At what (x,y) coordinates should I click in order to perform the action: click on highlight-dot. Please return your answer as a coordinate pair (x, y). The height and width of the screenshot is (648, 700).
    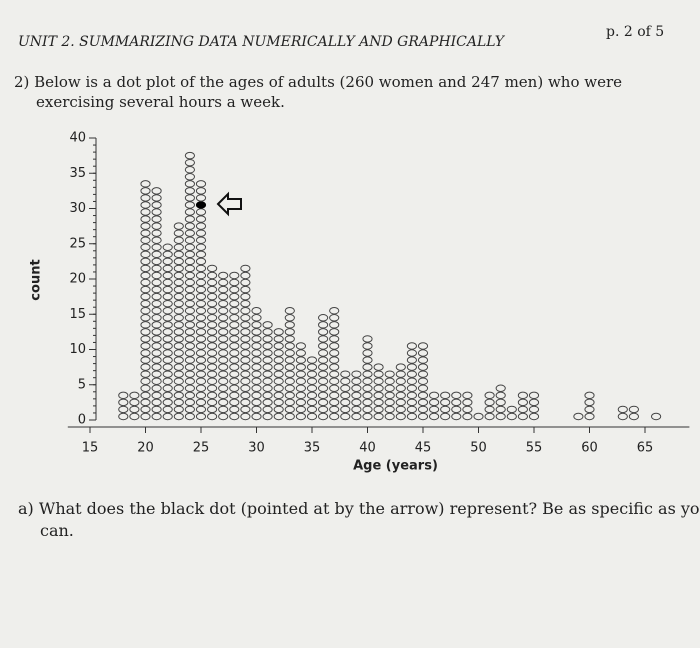
    Looking at the image, I should click on (201, 205).